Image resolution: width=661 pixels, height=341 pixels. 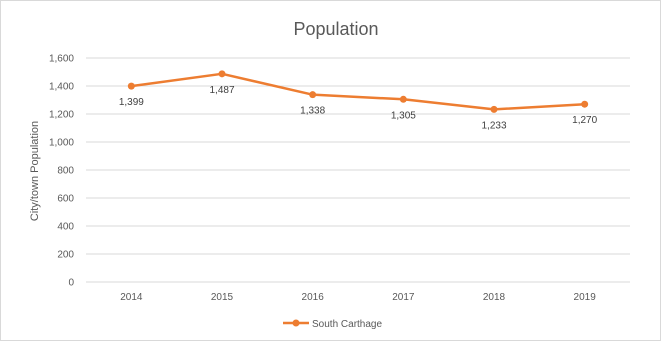 What do you see at coordinates (61, 115) in the screenshot?
I see `y-tick-label: 1,200` at bounding box center [61, 115].